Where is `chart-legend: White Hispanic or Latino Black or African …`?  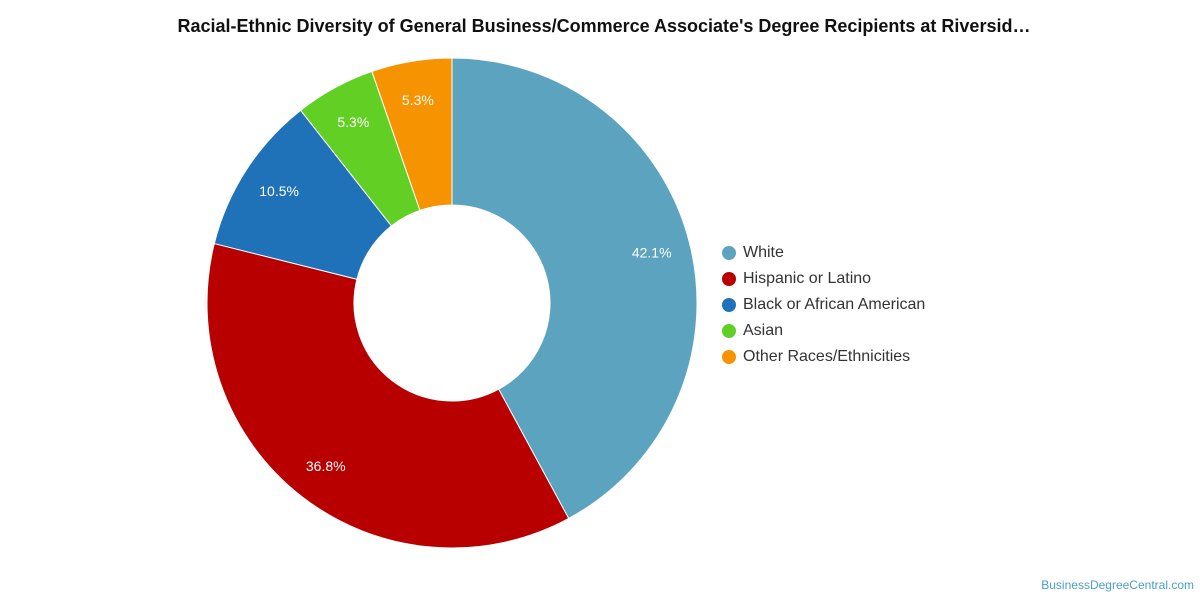
chart-legend: White Hispanic or Latino Black or African … is located at coordinates (823, 305).